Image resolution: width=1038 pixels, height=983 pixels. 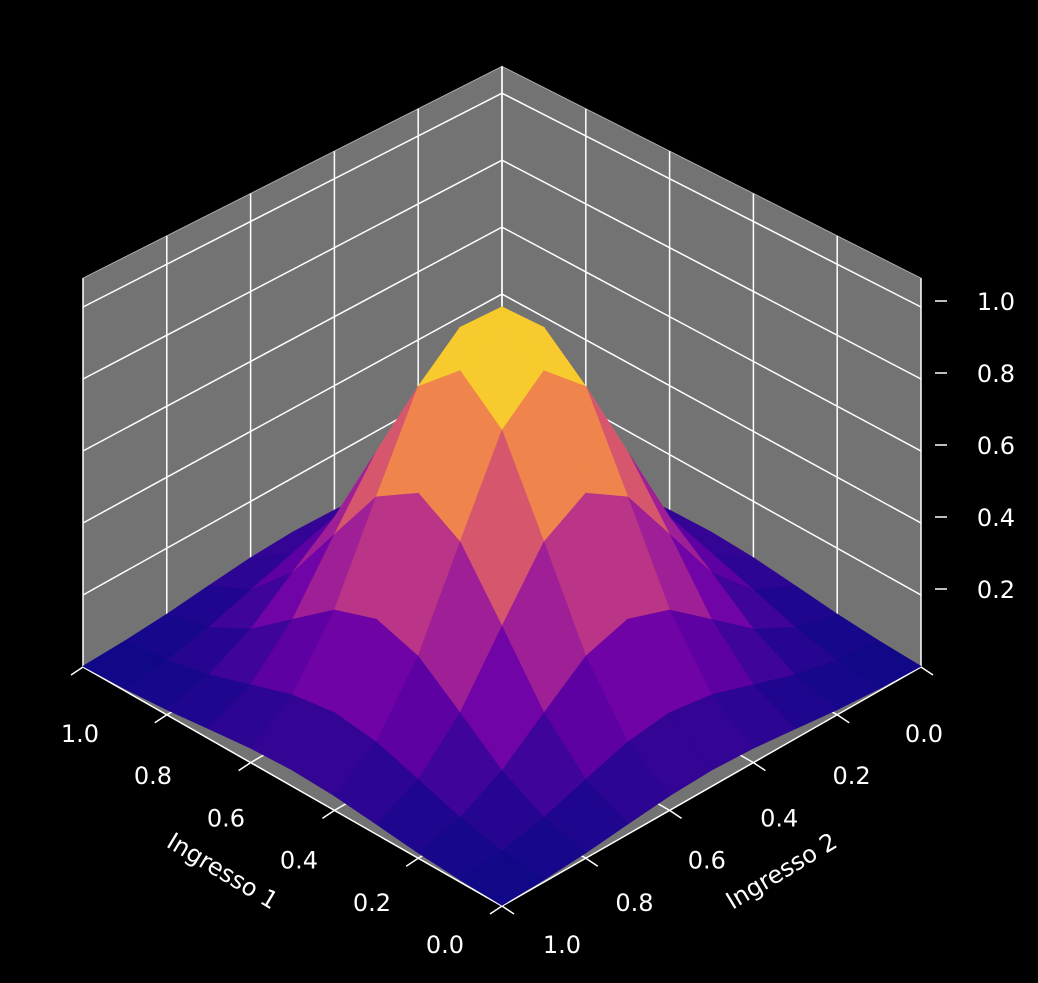 I want to click on z-tick-label: 0.2, so click(x=996, y=590).